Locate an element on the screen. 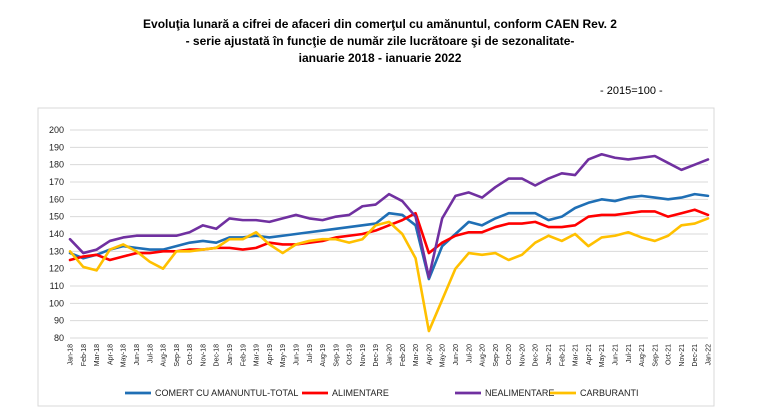 The height and width of the screenshot is (413, 760). chart-title-line3: ianuarie 2018 - ianuarie 2022 is located at coordinates (380, 58).